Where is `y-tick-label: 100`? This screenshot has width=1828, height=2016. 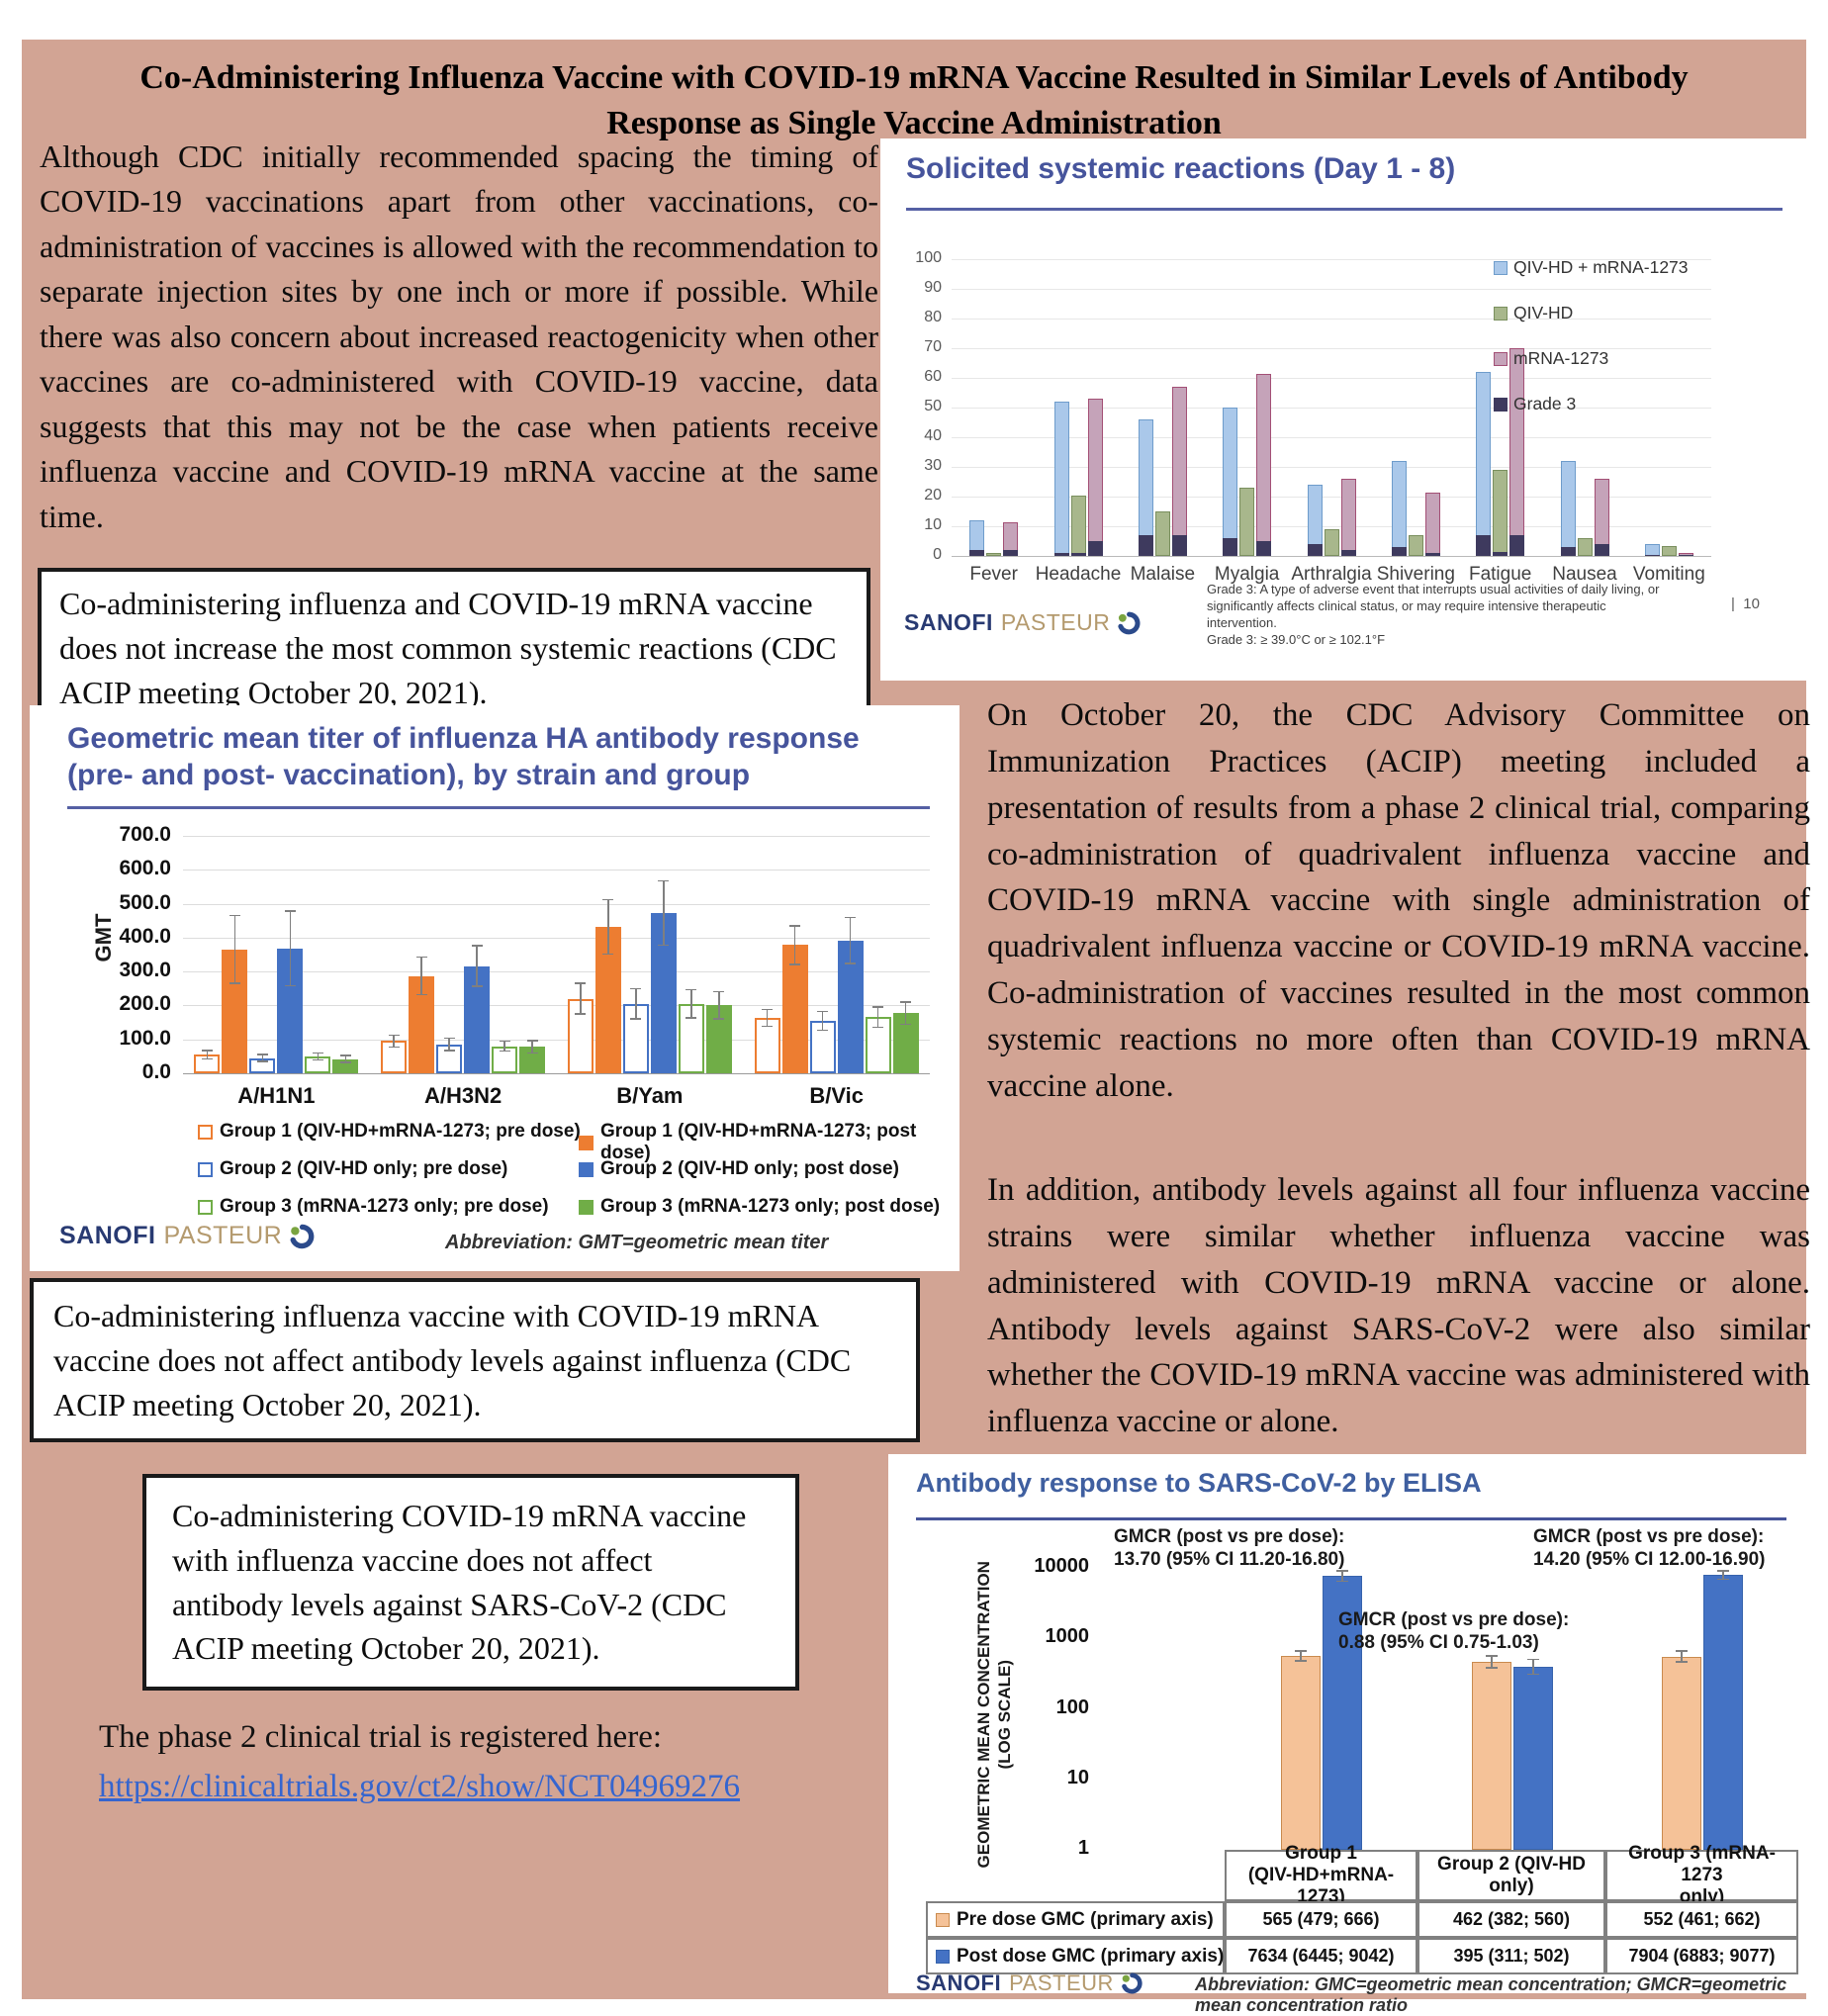 y-tick-label: 100 is located at coordinates (928, 257).